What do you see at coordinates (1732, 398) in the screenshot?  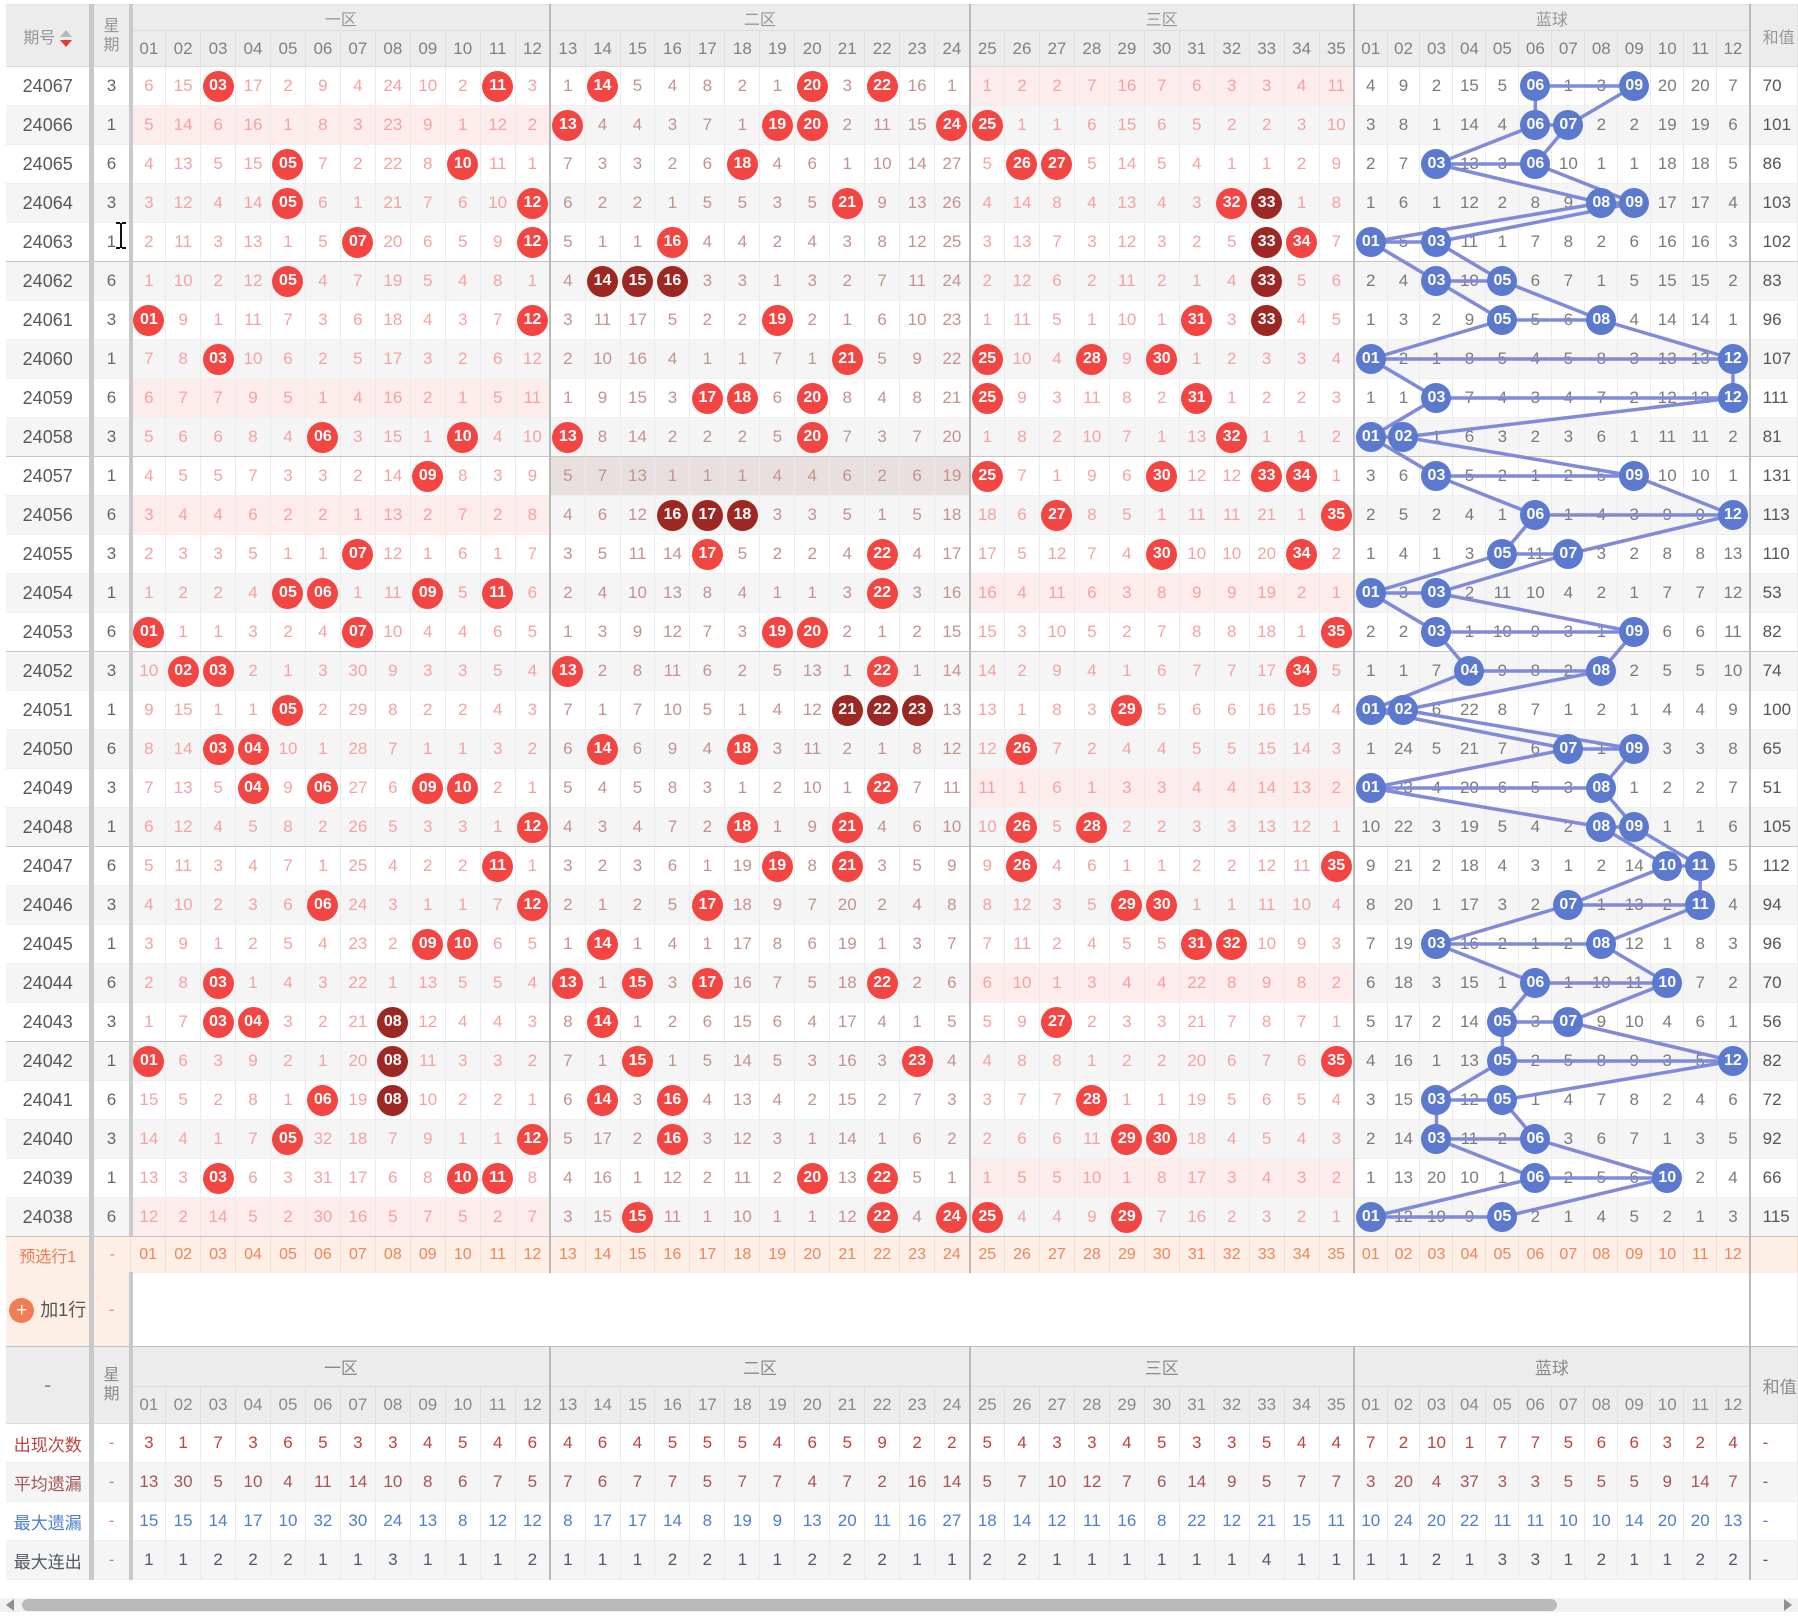 I see `blue-ball: 12` at bounding box center [1732, 398].